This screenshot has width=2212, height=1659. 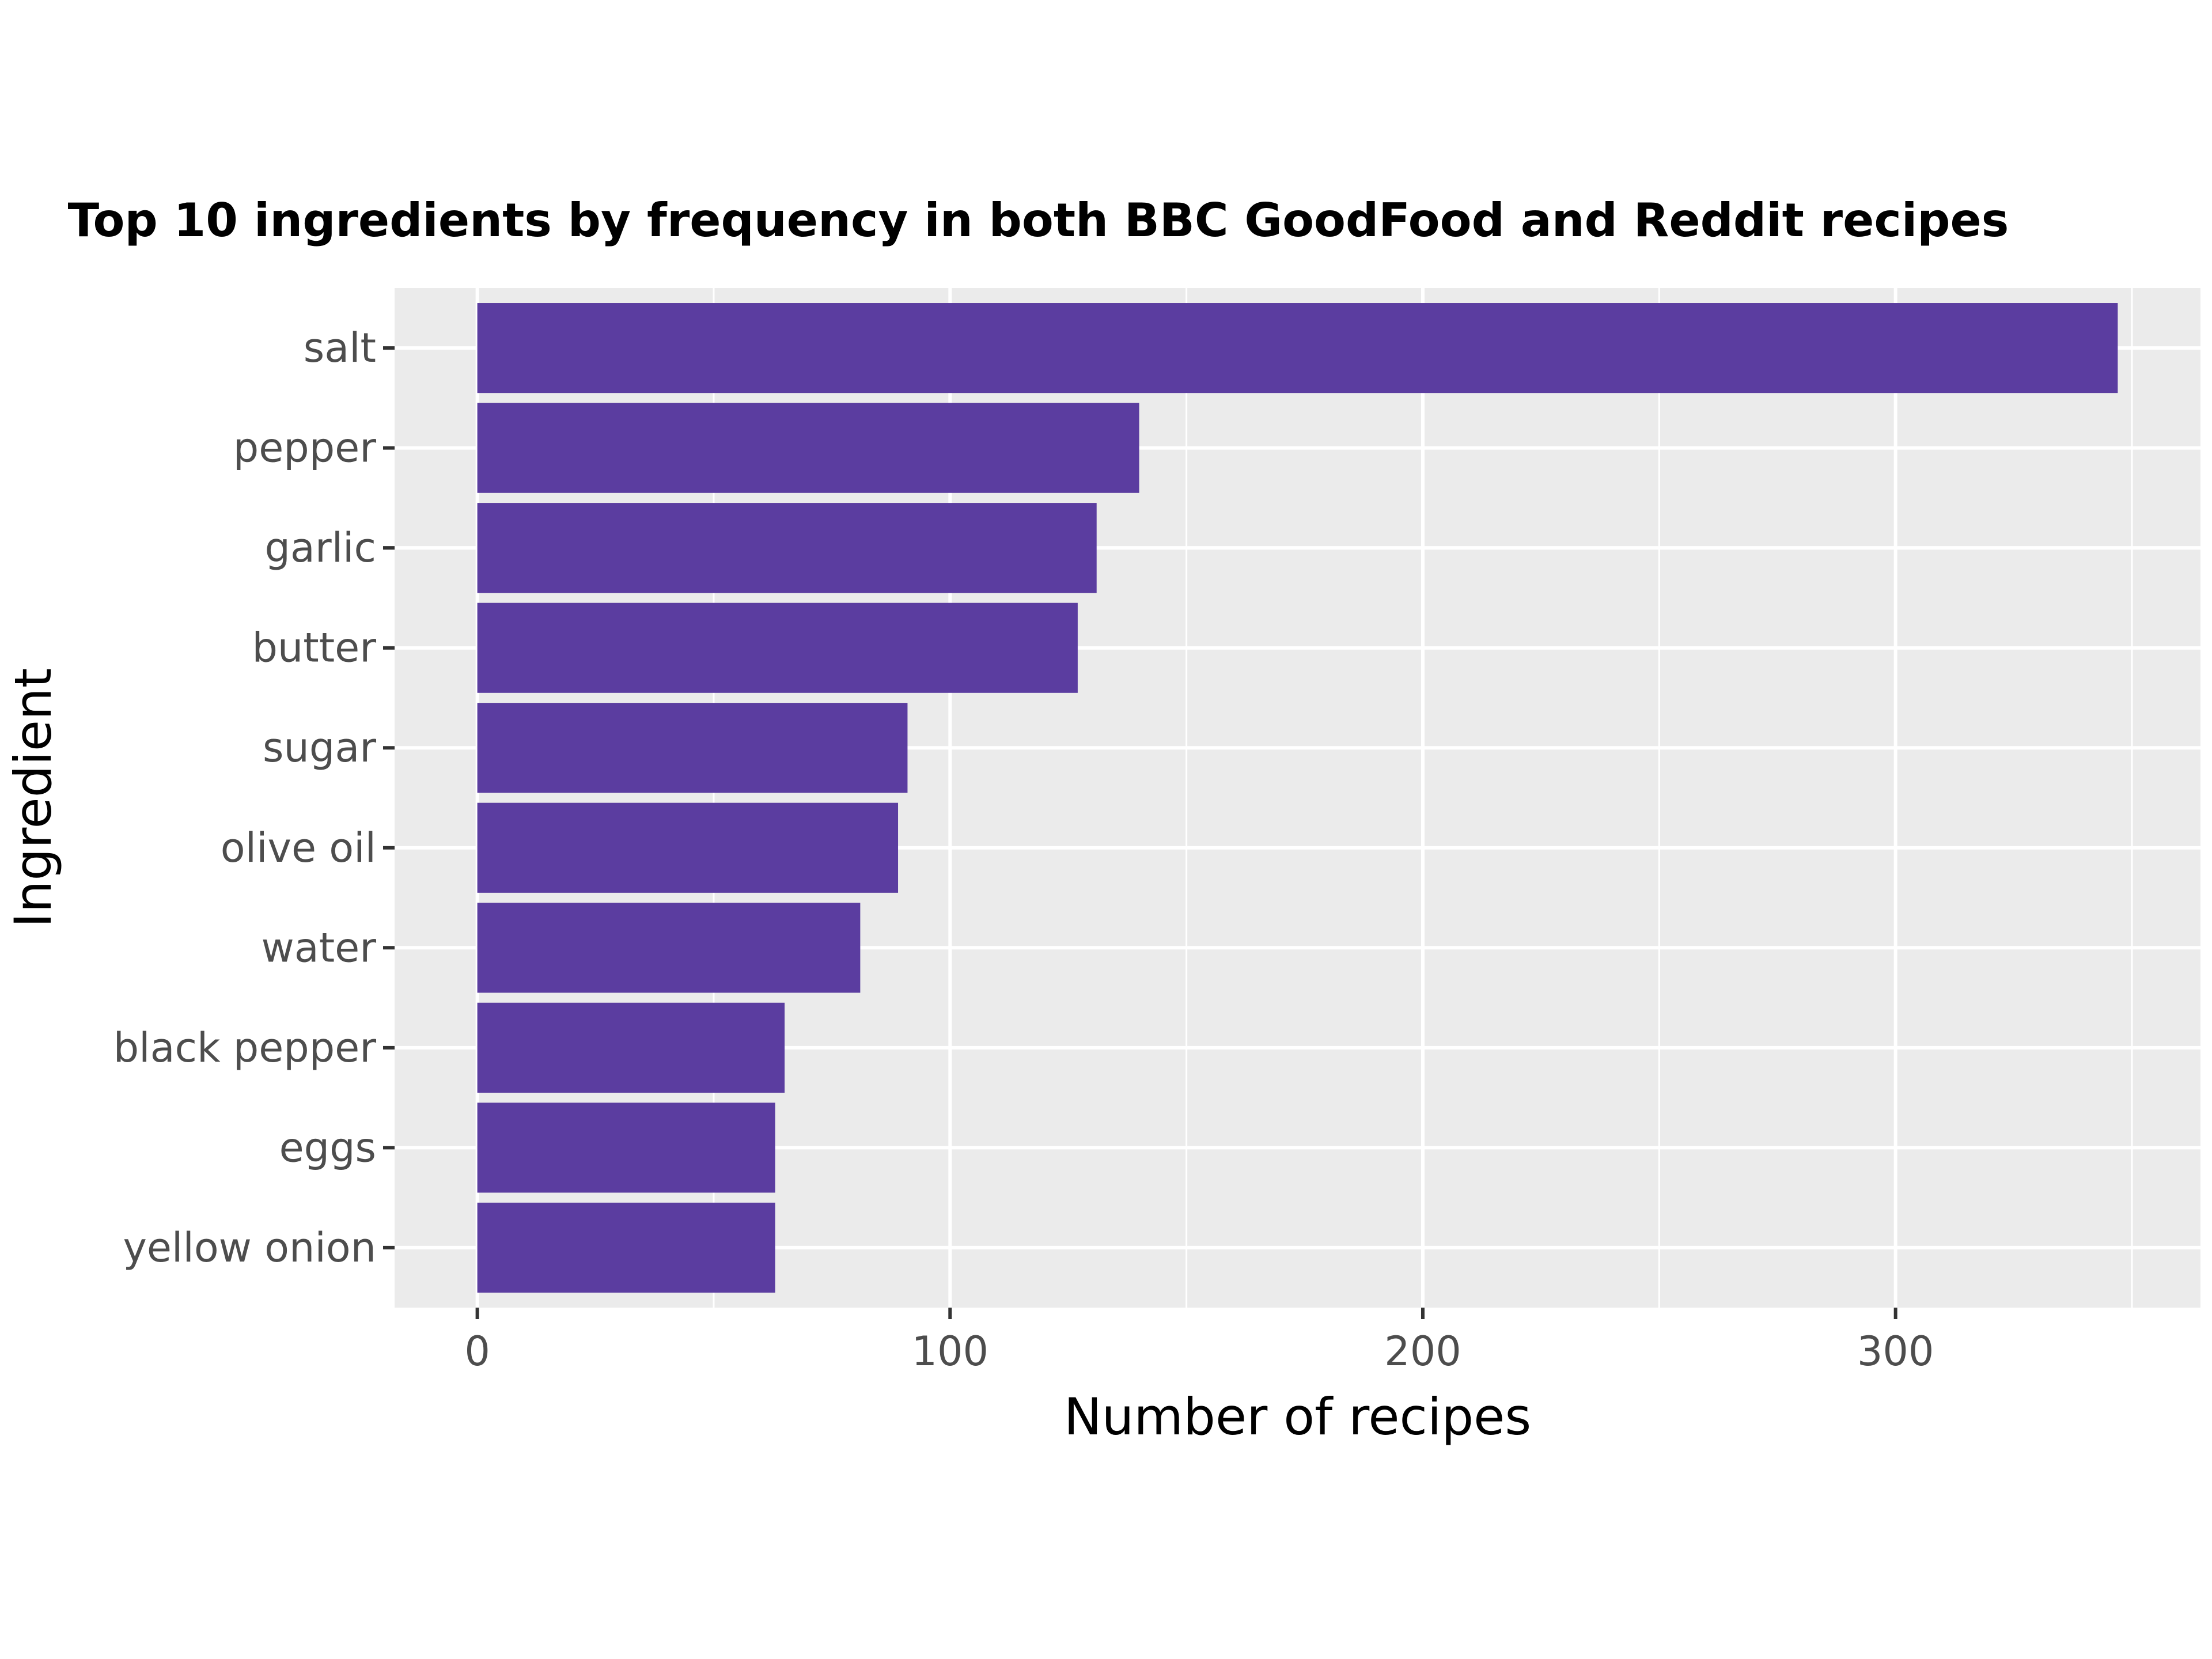 I want to click on x-axis-title: Number of recipes, so click(x=1297, y=1416).